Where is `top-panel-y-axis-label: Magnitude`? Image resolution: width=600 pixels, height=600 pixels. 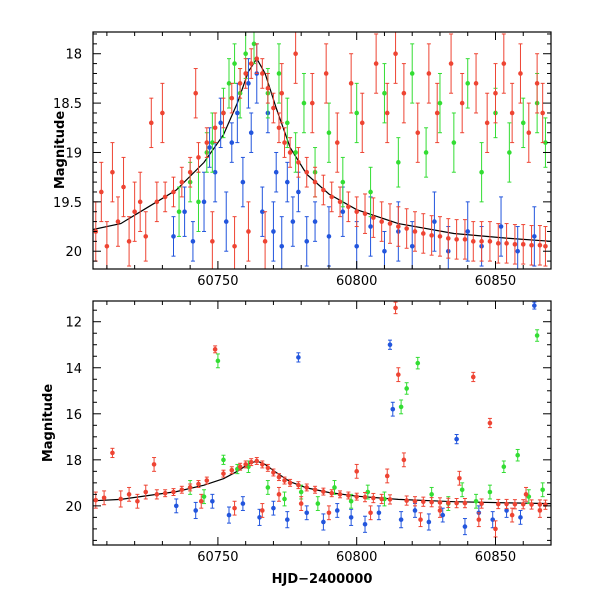 top-panel-y-axis-label: Magnitude is located at coordinates (60, 150).